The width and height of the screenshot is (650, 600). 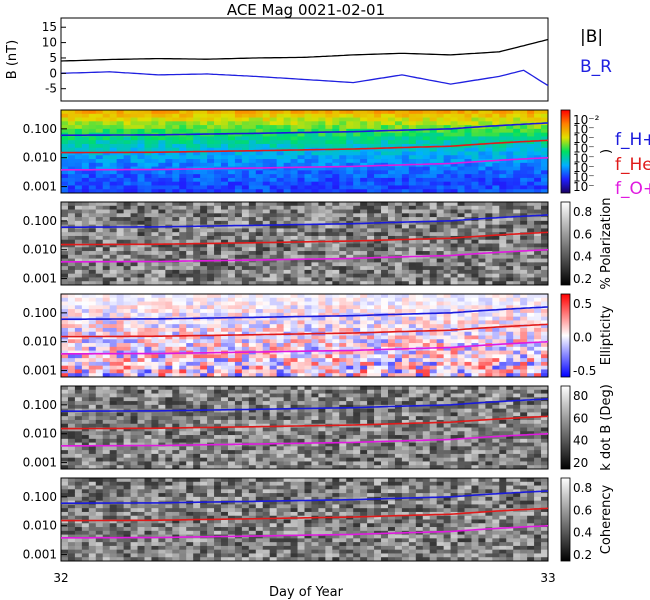 I want to click on colorbar-label: Coherency, so click(x=606, y=519).